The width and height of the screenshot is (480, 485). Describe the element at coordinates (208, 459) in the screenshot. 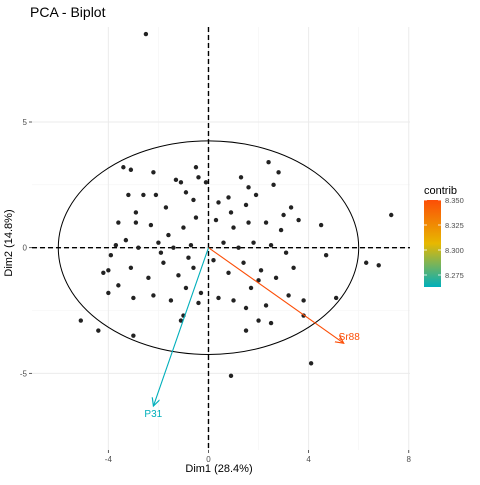

I see `x-tick-label: 0` at that location.